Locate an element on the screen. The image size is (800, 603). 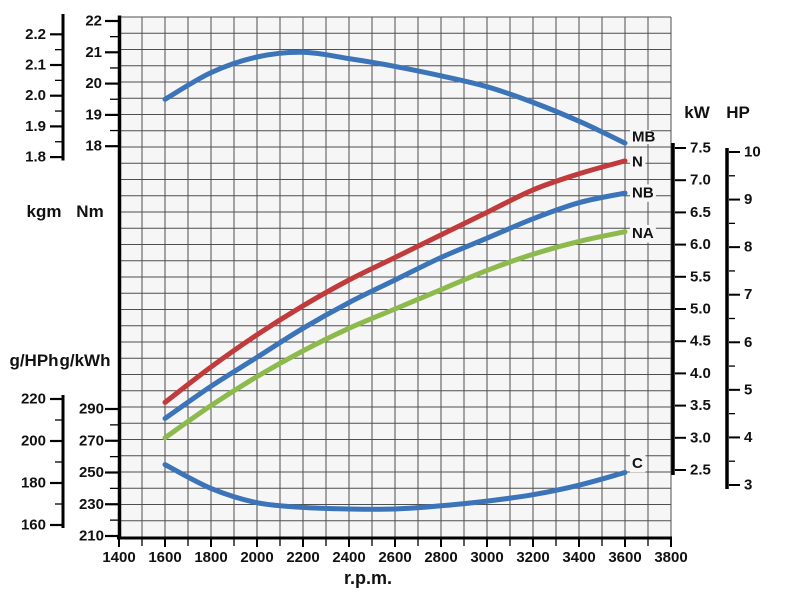
kw-tick-label: 7.0 is located at coordinates (700, 180).